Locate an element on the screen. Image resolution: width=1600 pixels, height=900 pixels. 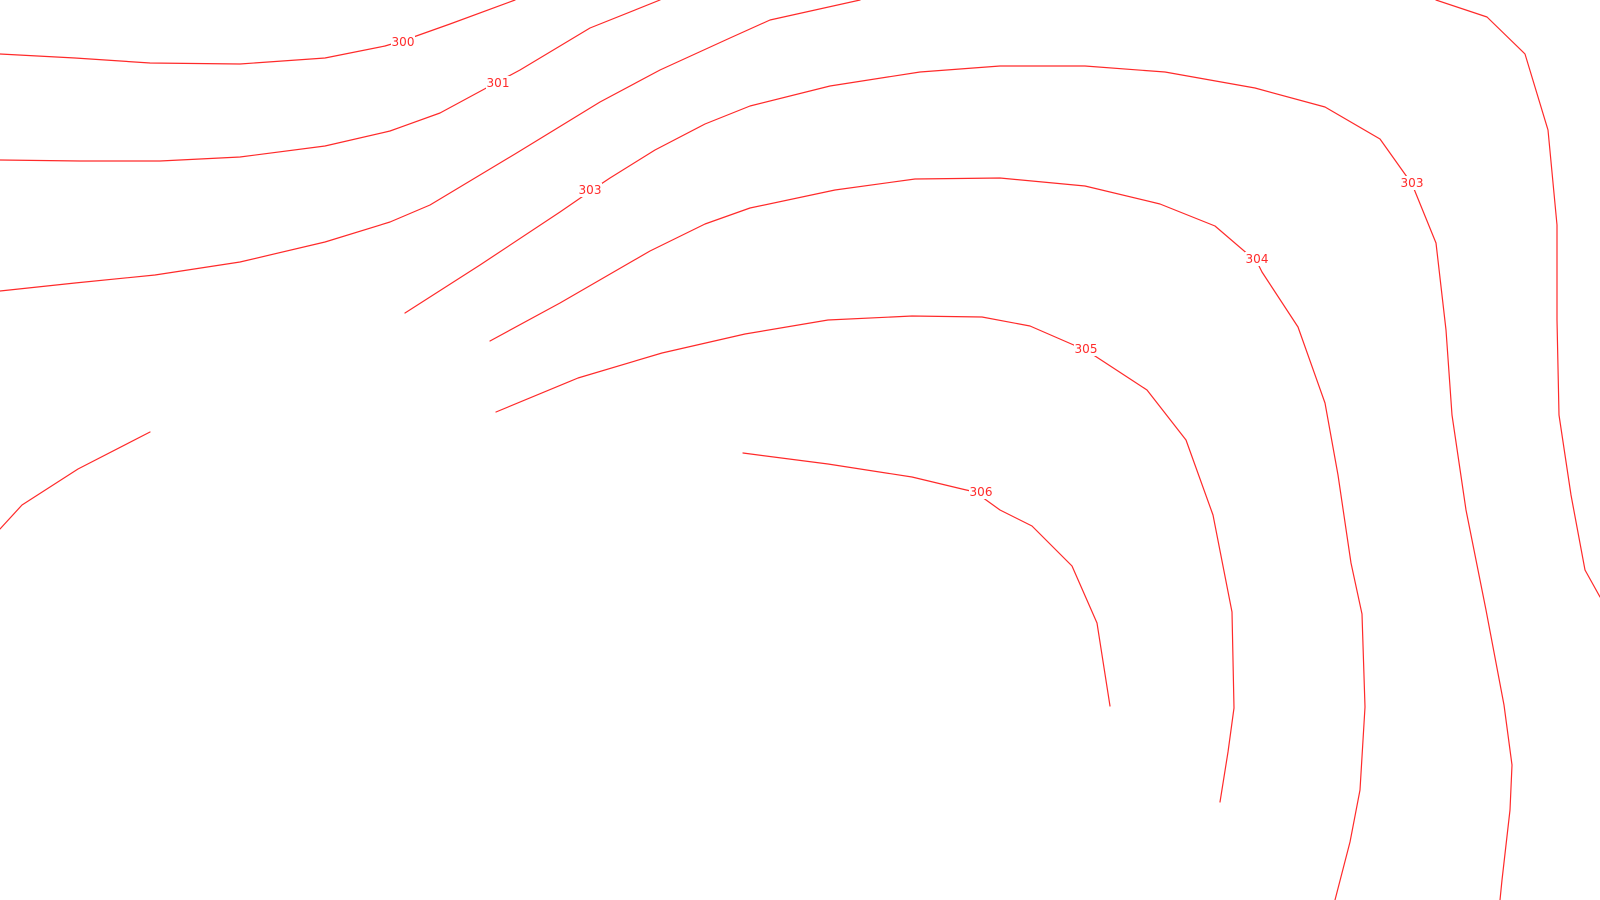
contour-label-301: 301 is located at coordinates (498, 83).